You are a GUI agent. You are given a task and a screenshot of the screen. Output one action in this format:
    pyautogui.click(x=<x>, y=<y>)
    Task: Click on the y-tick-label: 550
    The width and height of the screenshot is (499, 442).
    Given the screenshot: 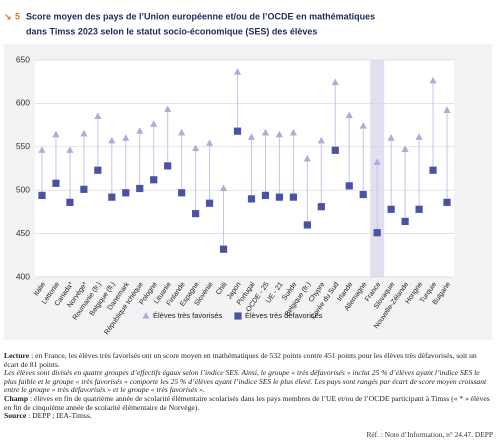 What is the action you would take?
    pyautogui.click(x=23, y=146)
    